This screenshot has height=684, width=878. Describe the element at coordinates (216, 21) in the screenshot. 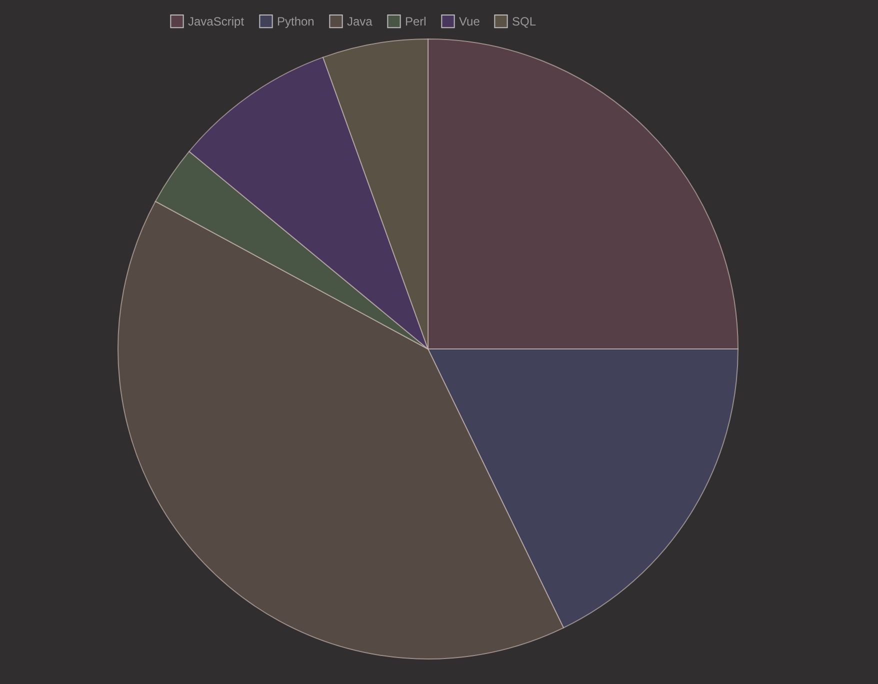

I see `legend-label: JavaScript` at that location.